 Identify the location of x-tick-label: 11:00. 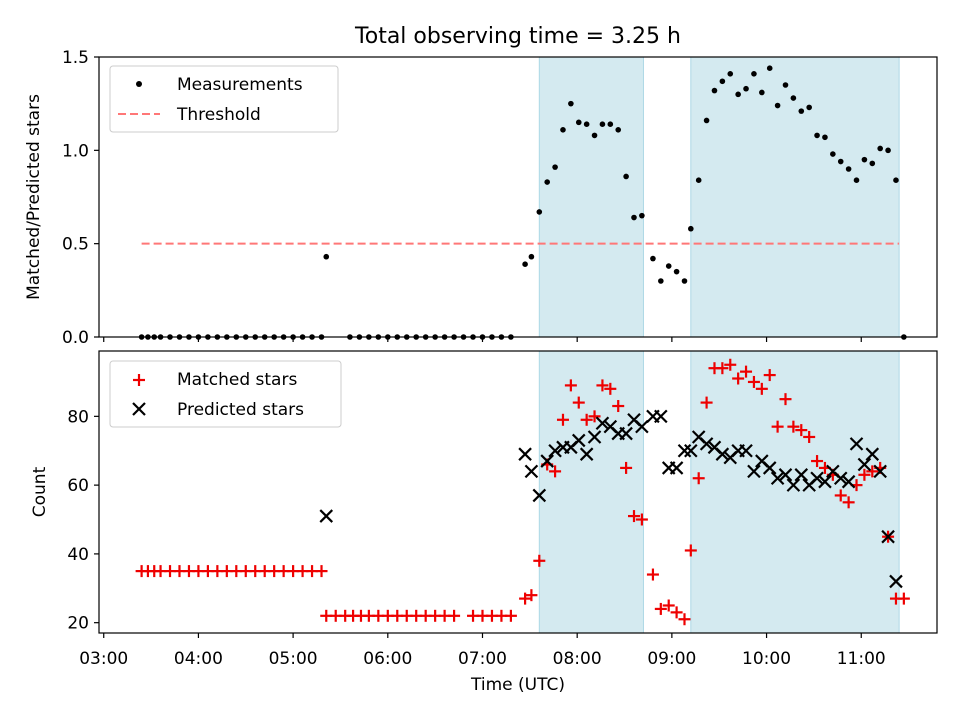
(861, 659).